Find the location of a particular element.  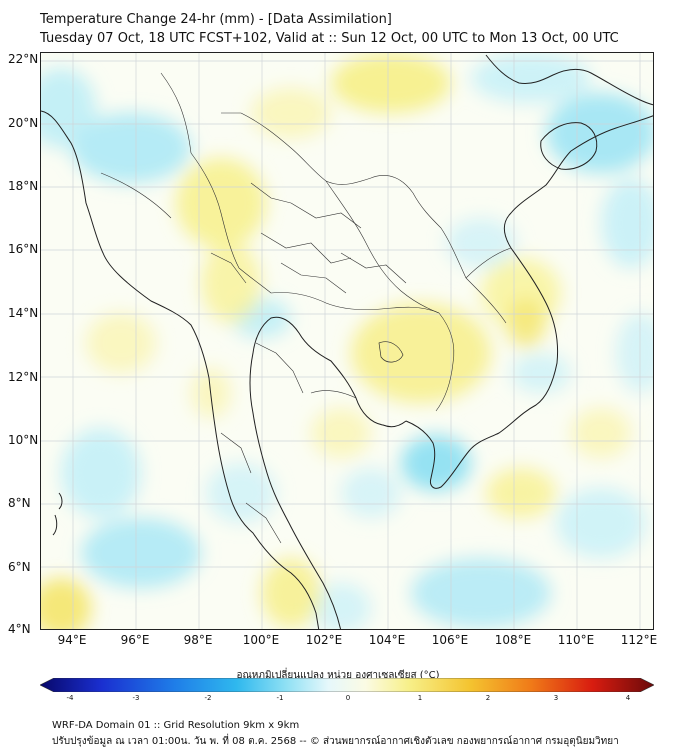

colorbar-tick-minus1: -1 is located at coordinates (280, 698).